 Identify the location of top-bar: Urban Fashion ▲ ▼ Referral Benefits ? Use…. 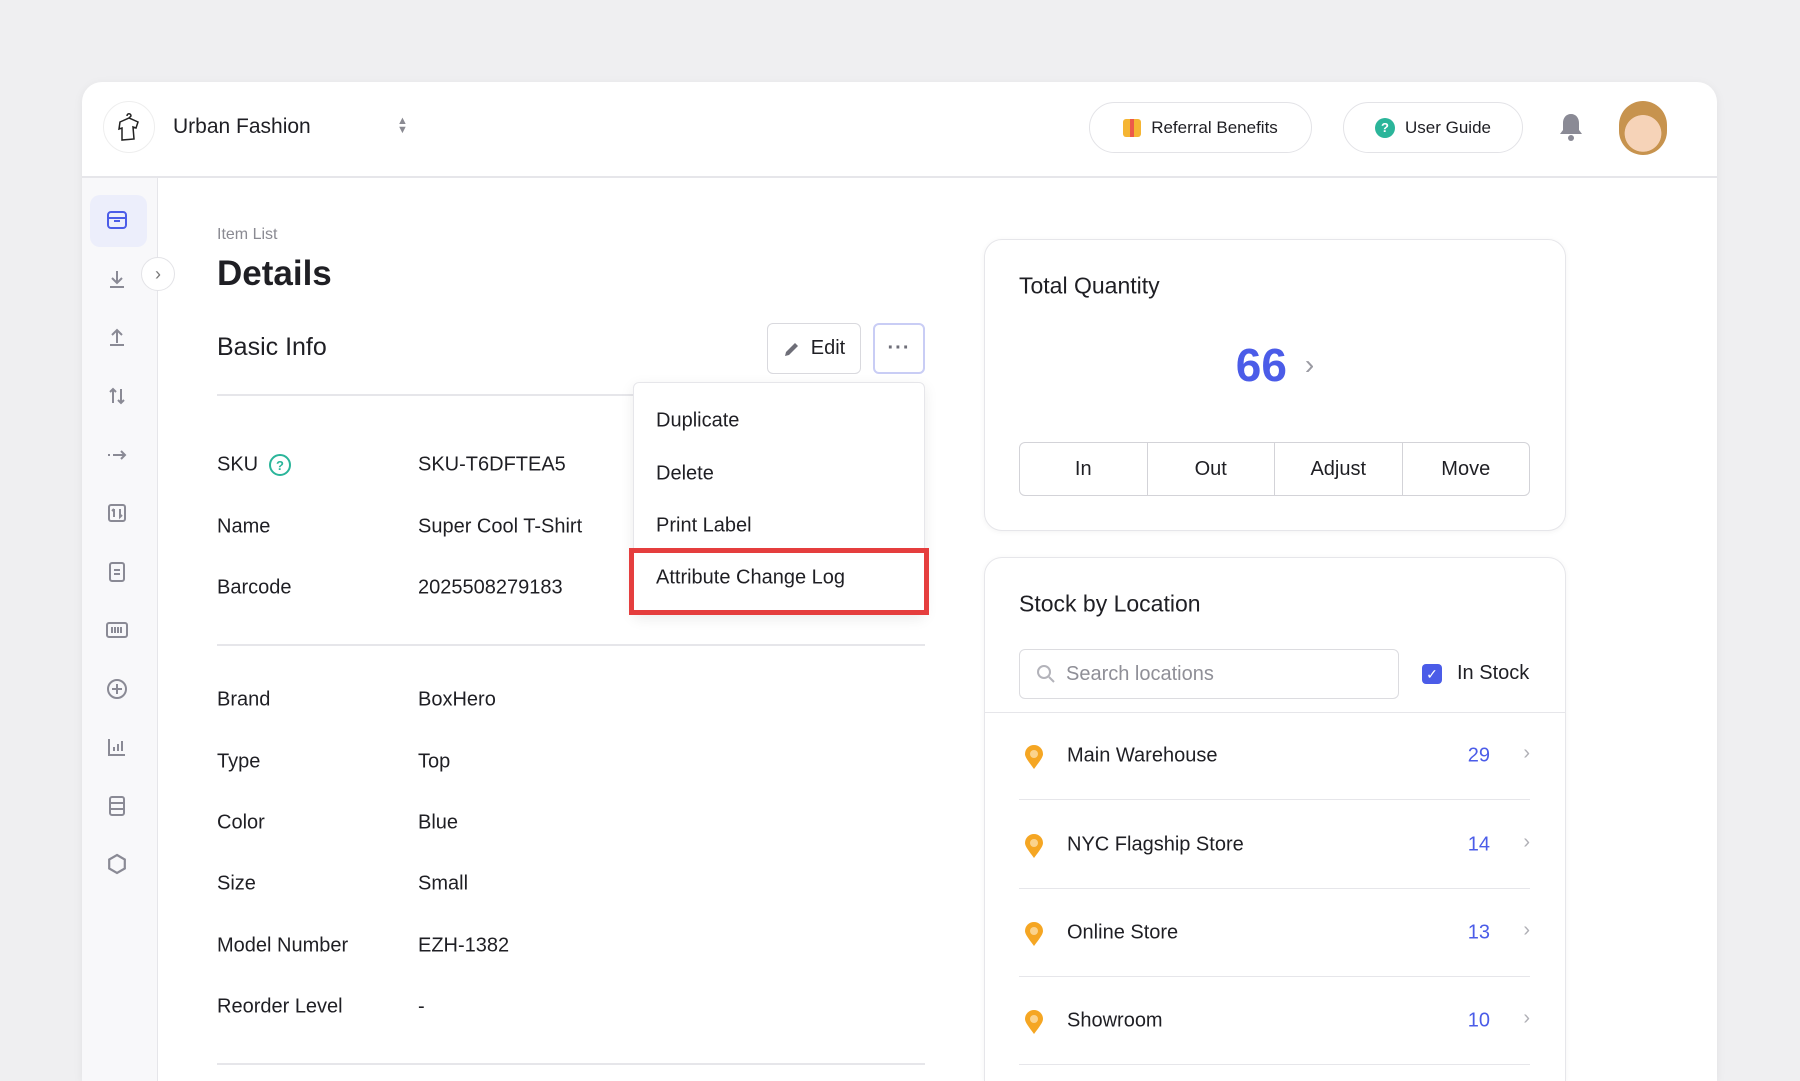
(899, 130).